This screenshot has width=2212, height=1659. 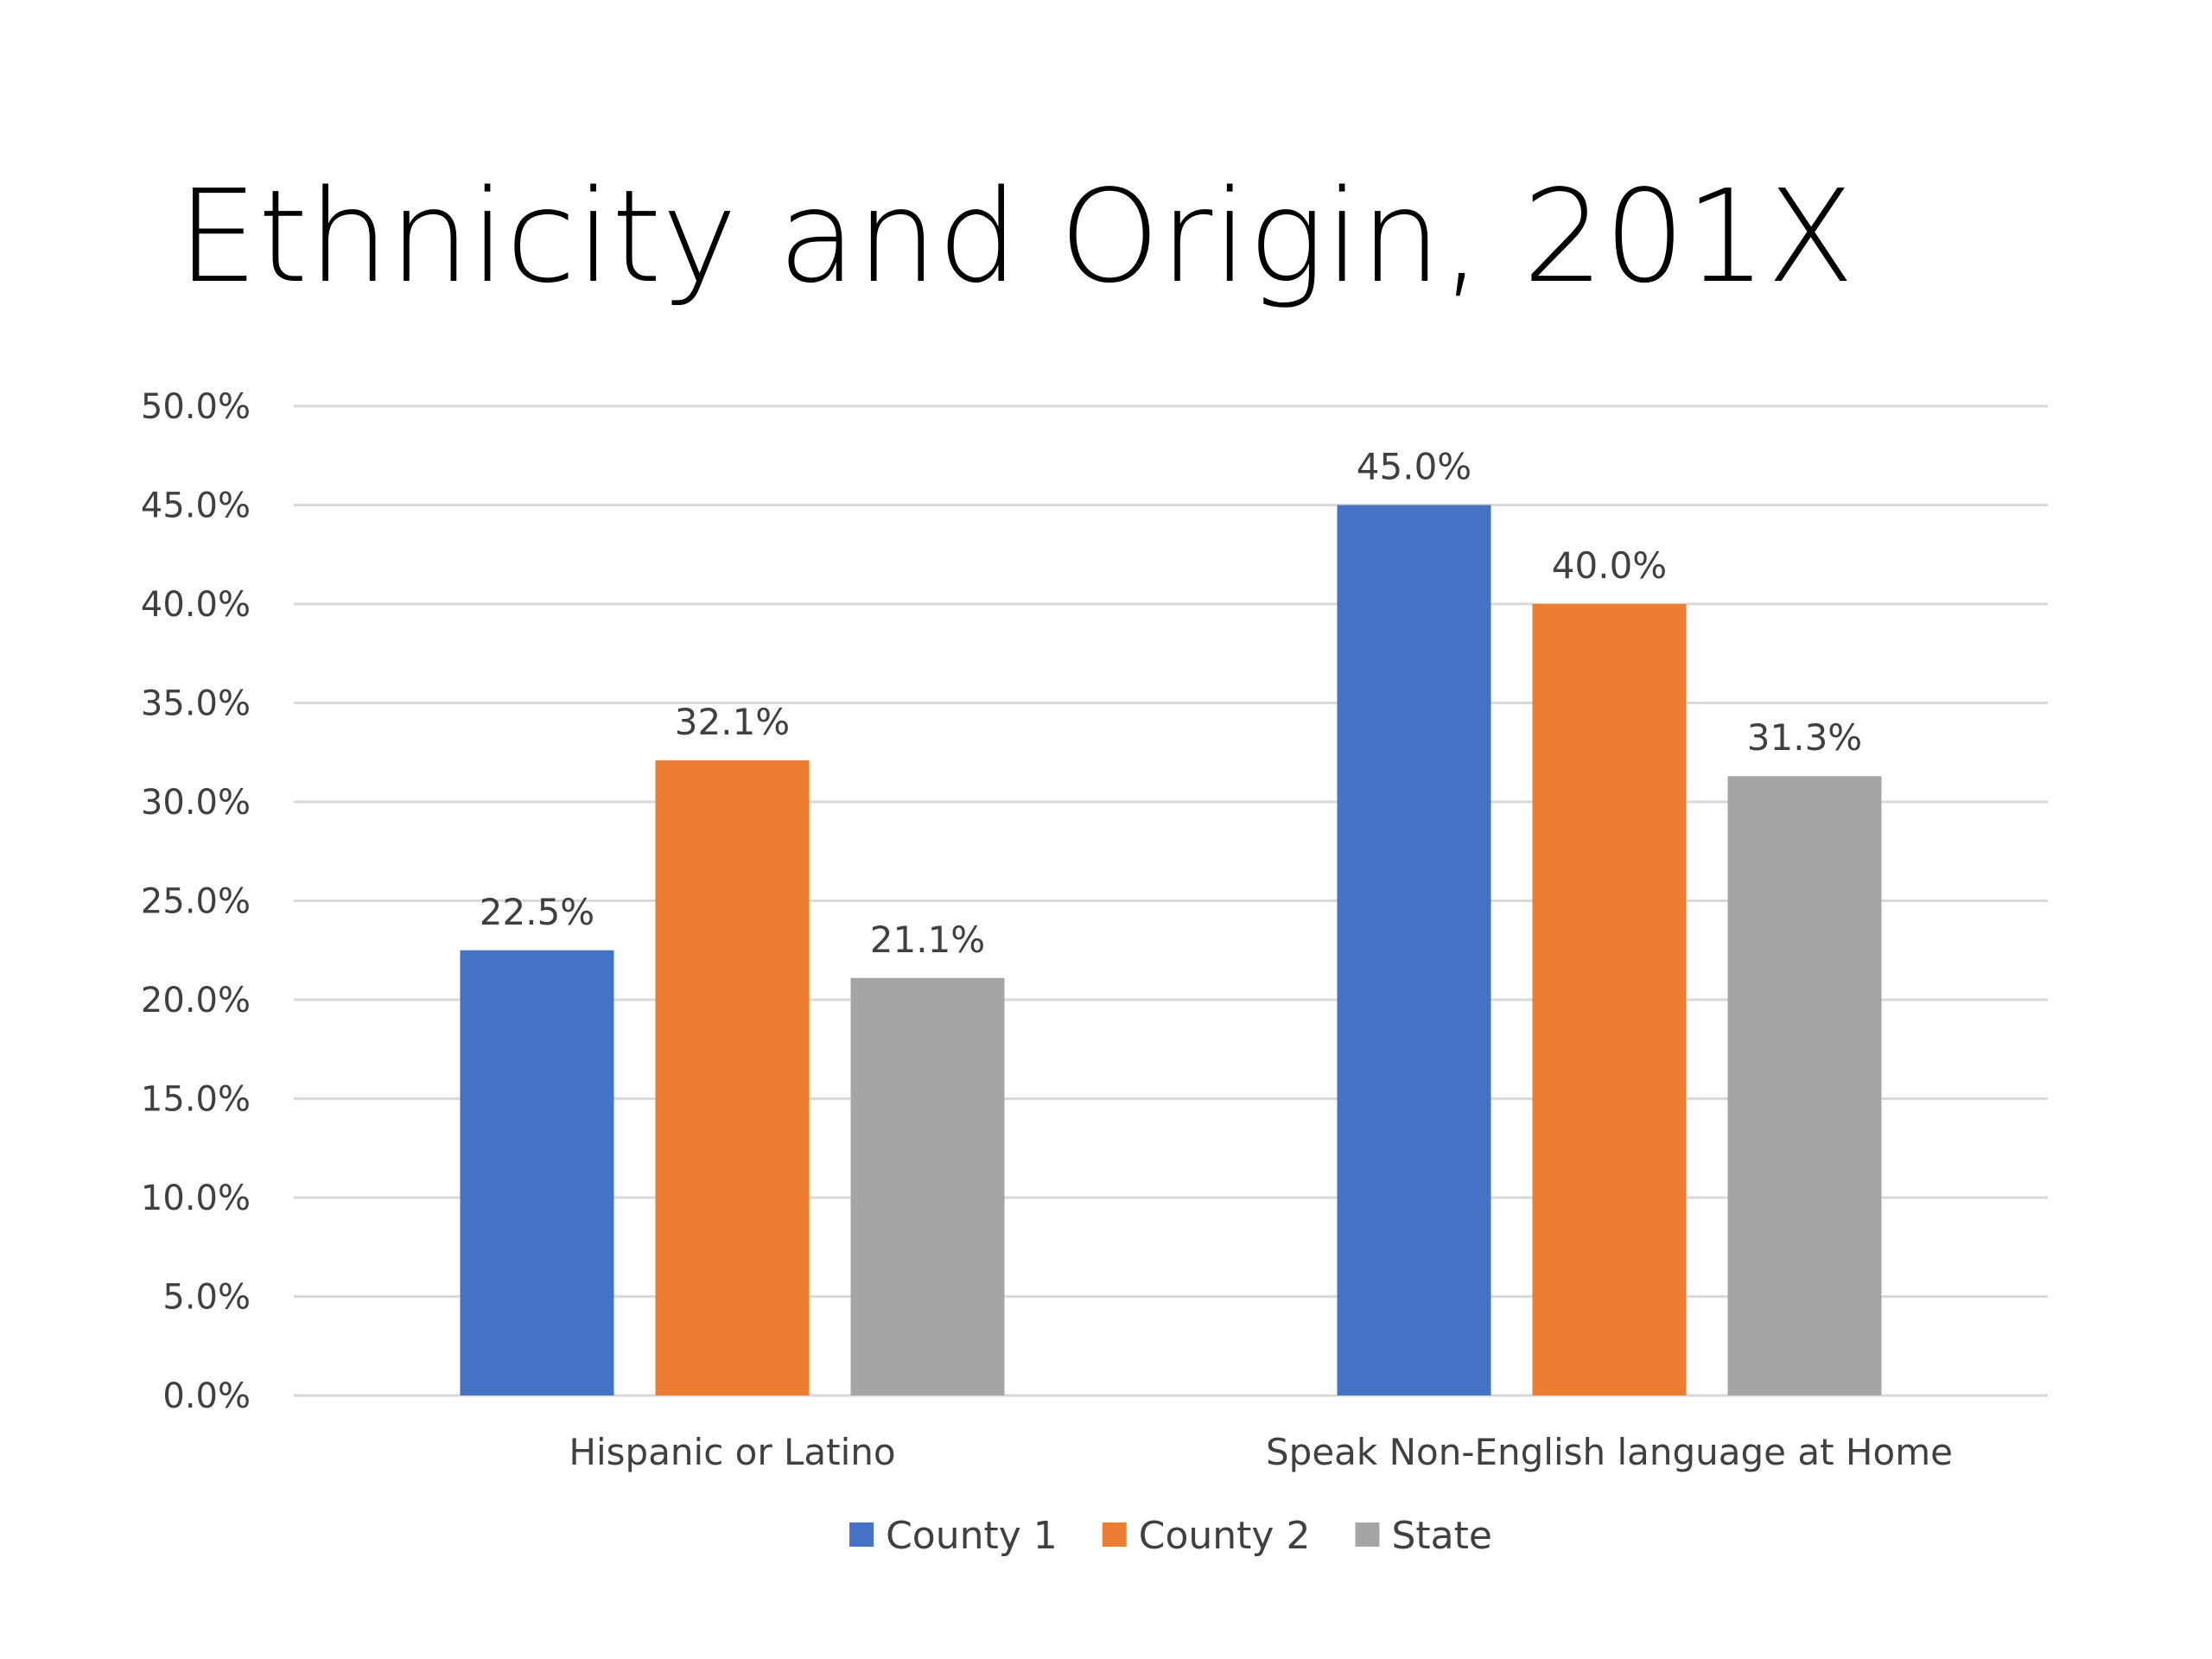 I want to click on y-tick-label: 5.0%, so click(x=206, y=1298).